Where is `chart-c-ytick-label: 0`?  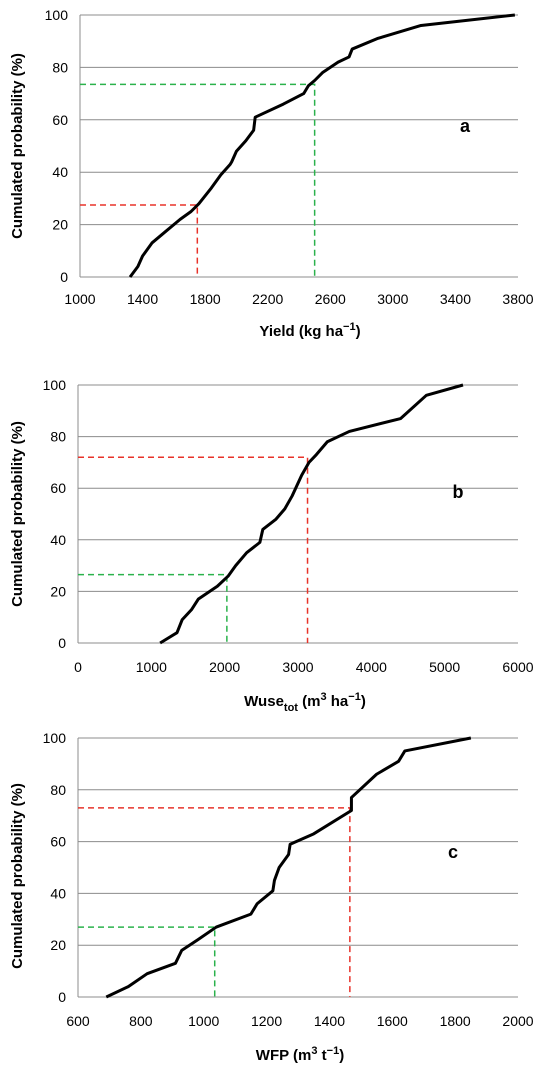
chart-c-ytick-label: 0 is located at coordinates (62, 997).